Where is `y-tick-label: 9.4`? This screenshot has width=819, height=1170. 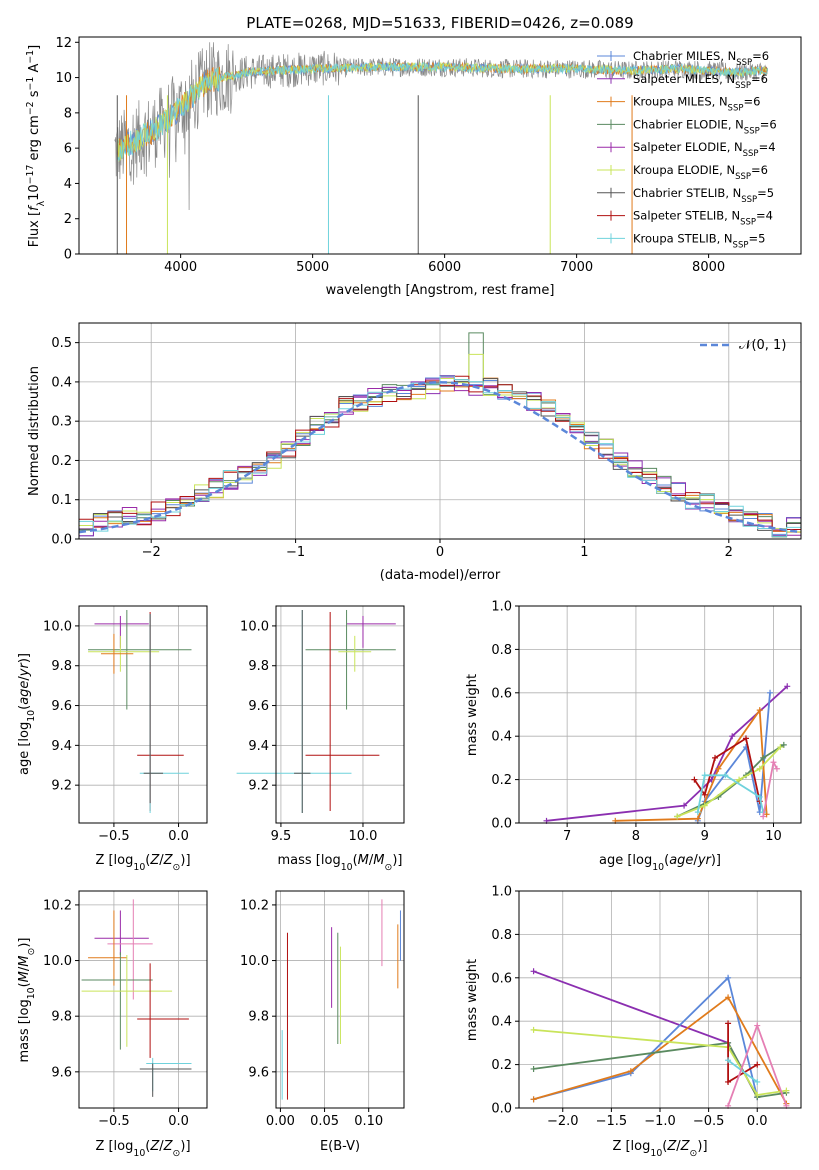
y-tick-label: 9.4 is located at coordinates (61, 746).